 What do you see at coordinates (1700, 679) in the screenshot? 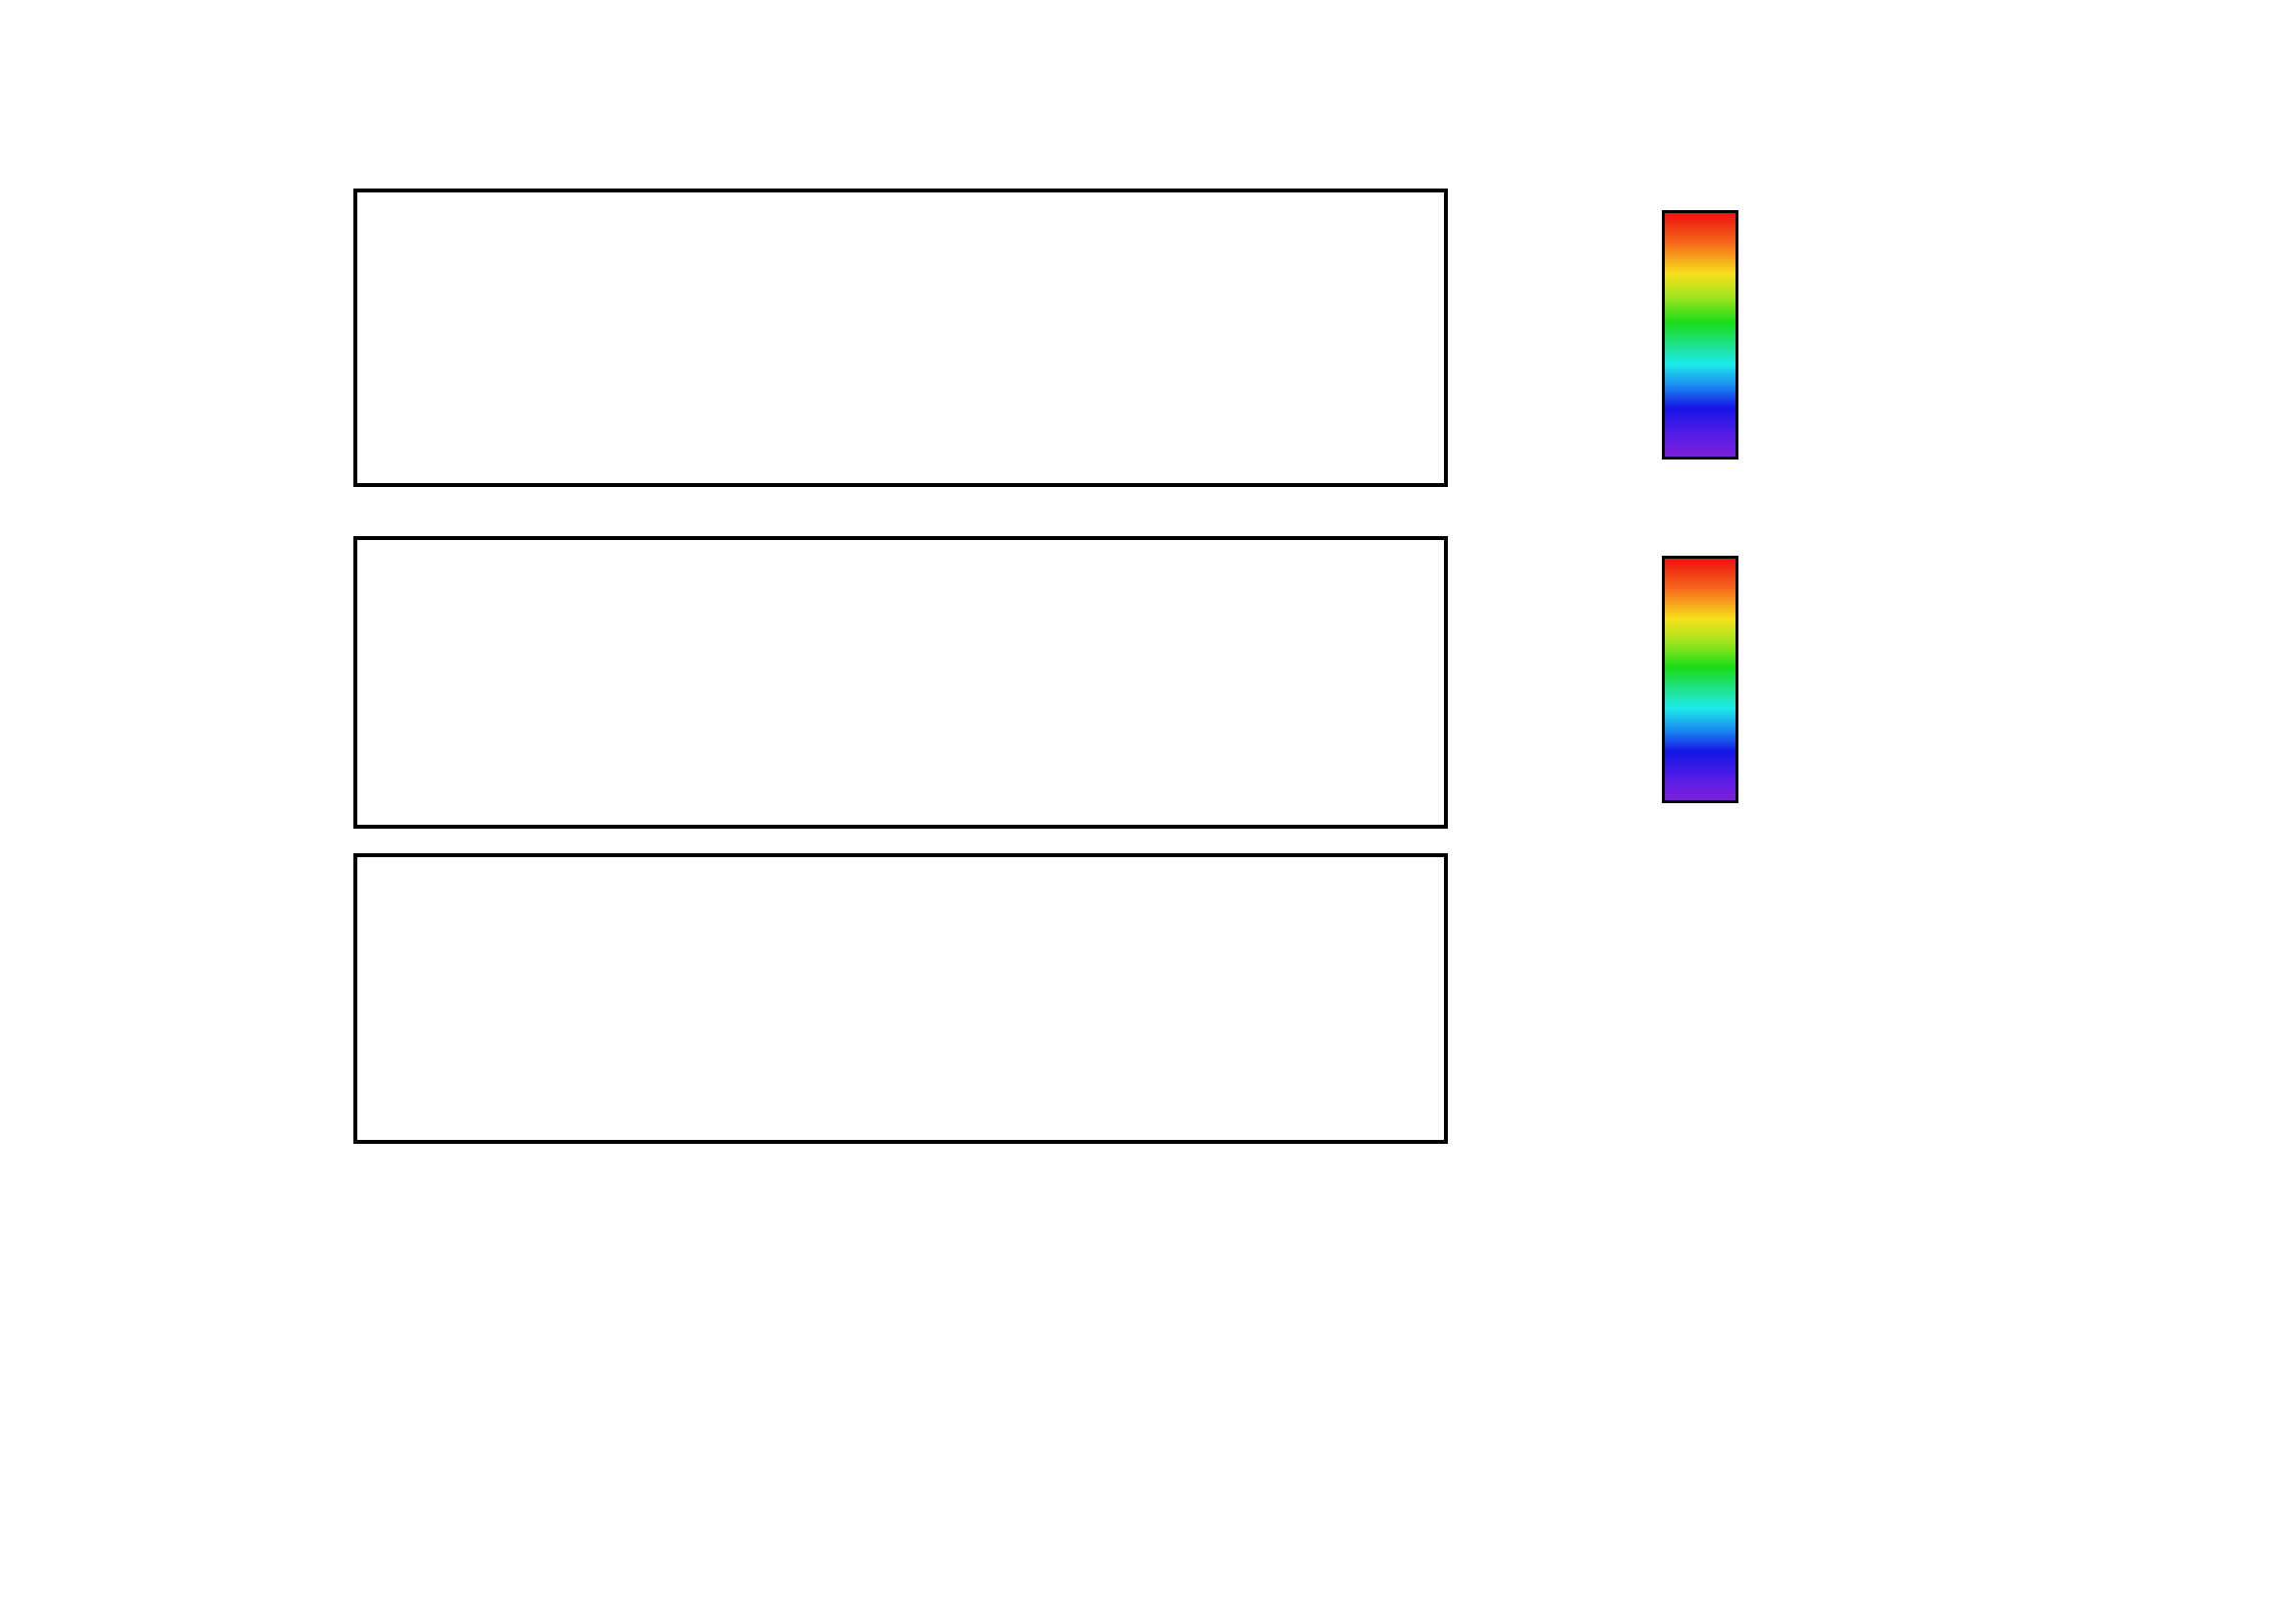
I see `ima-colorbar` at bounding box center [1700, 679].